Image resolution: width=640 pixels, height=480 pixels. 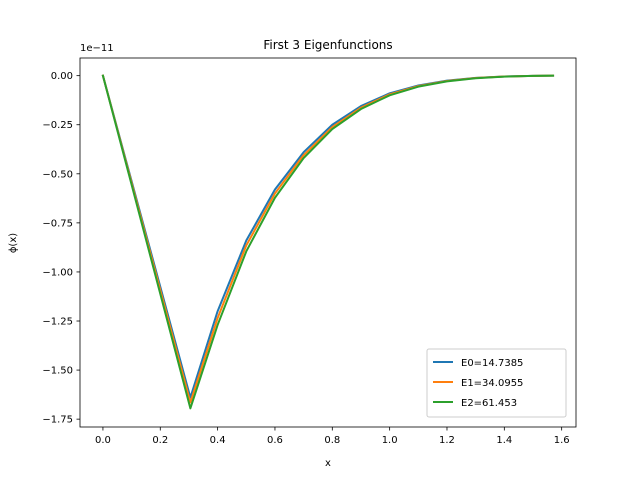 What do you see at coordinates (492, 363) in the screenshot?
I see `legend-label-0: E0=14.7385` at bounding box center [492, 363].